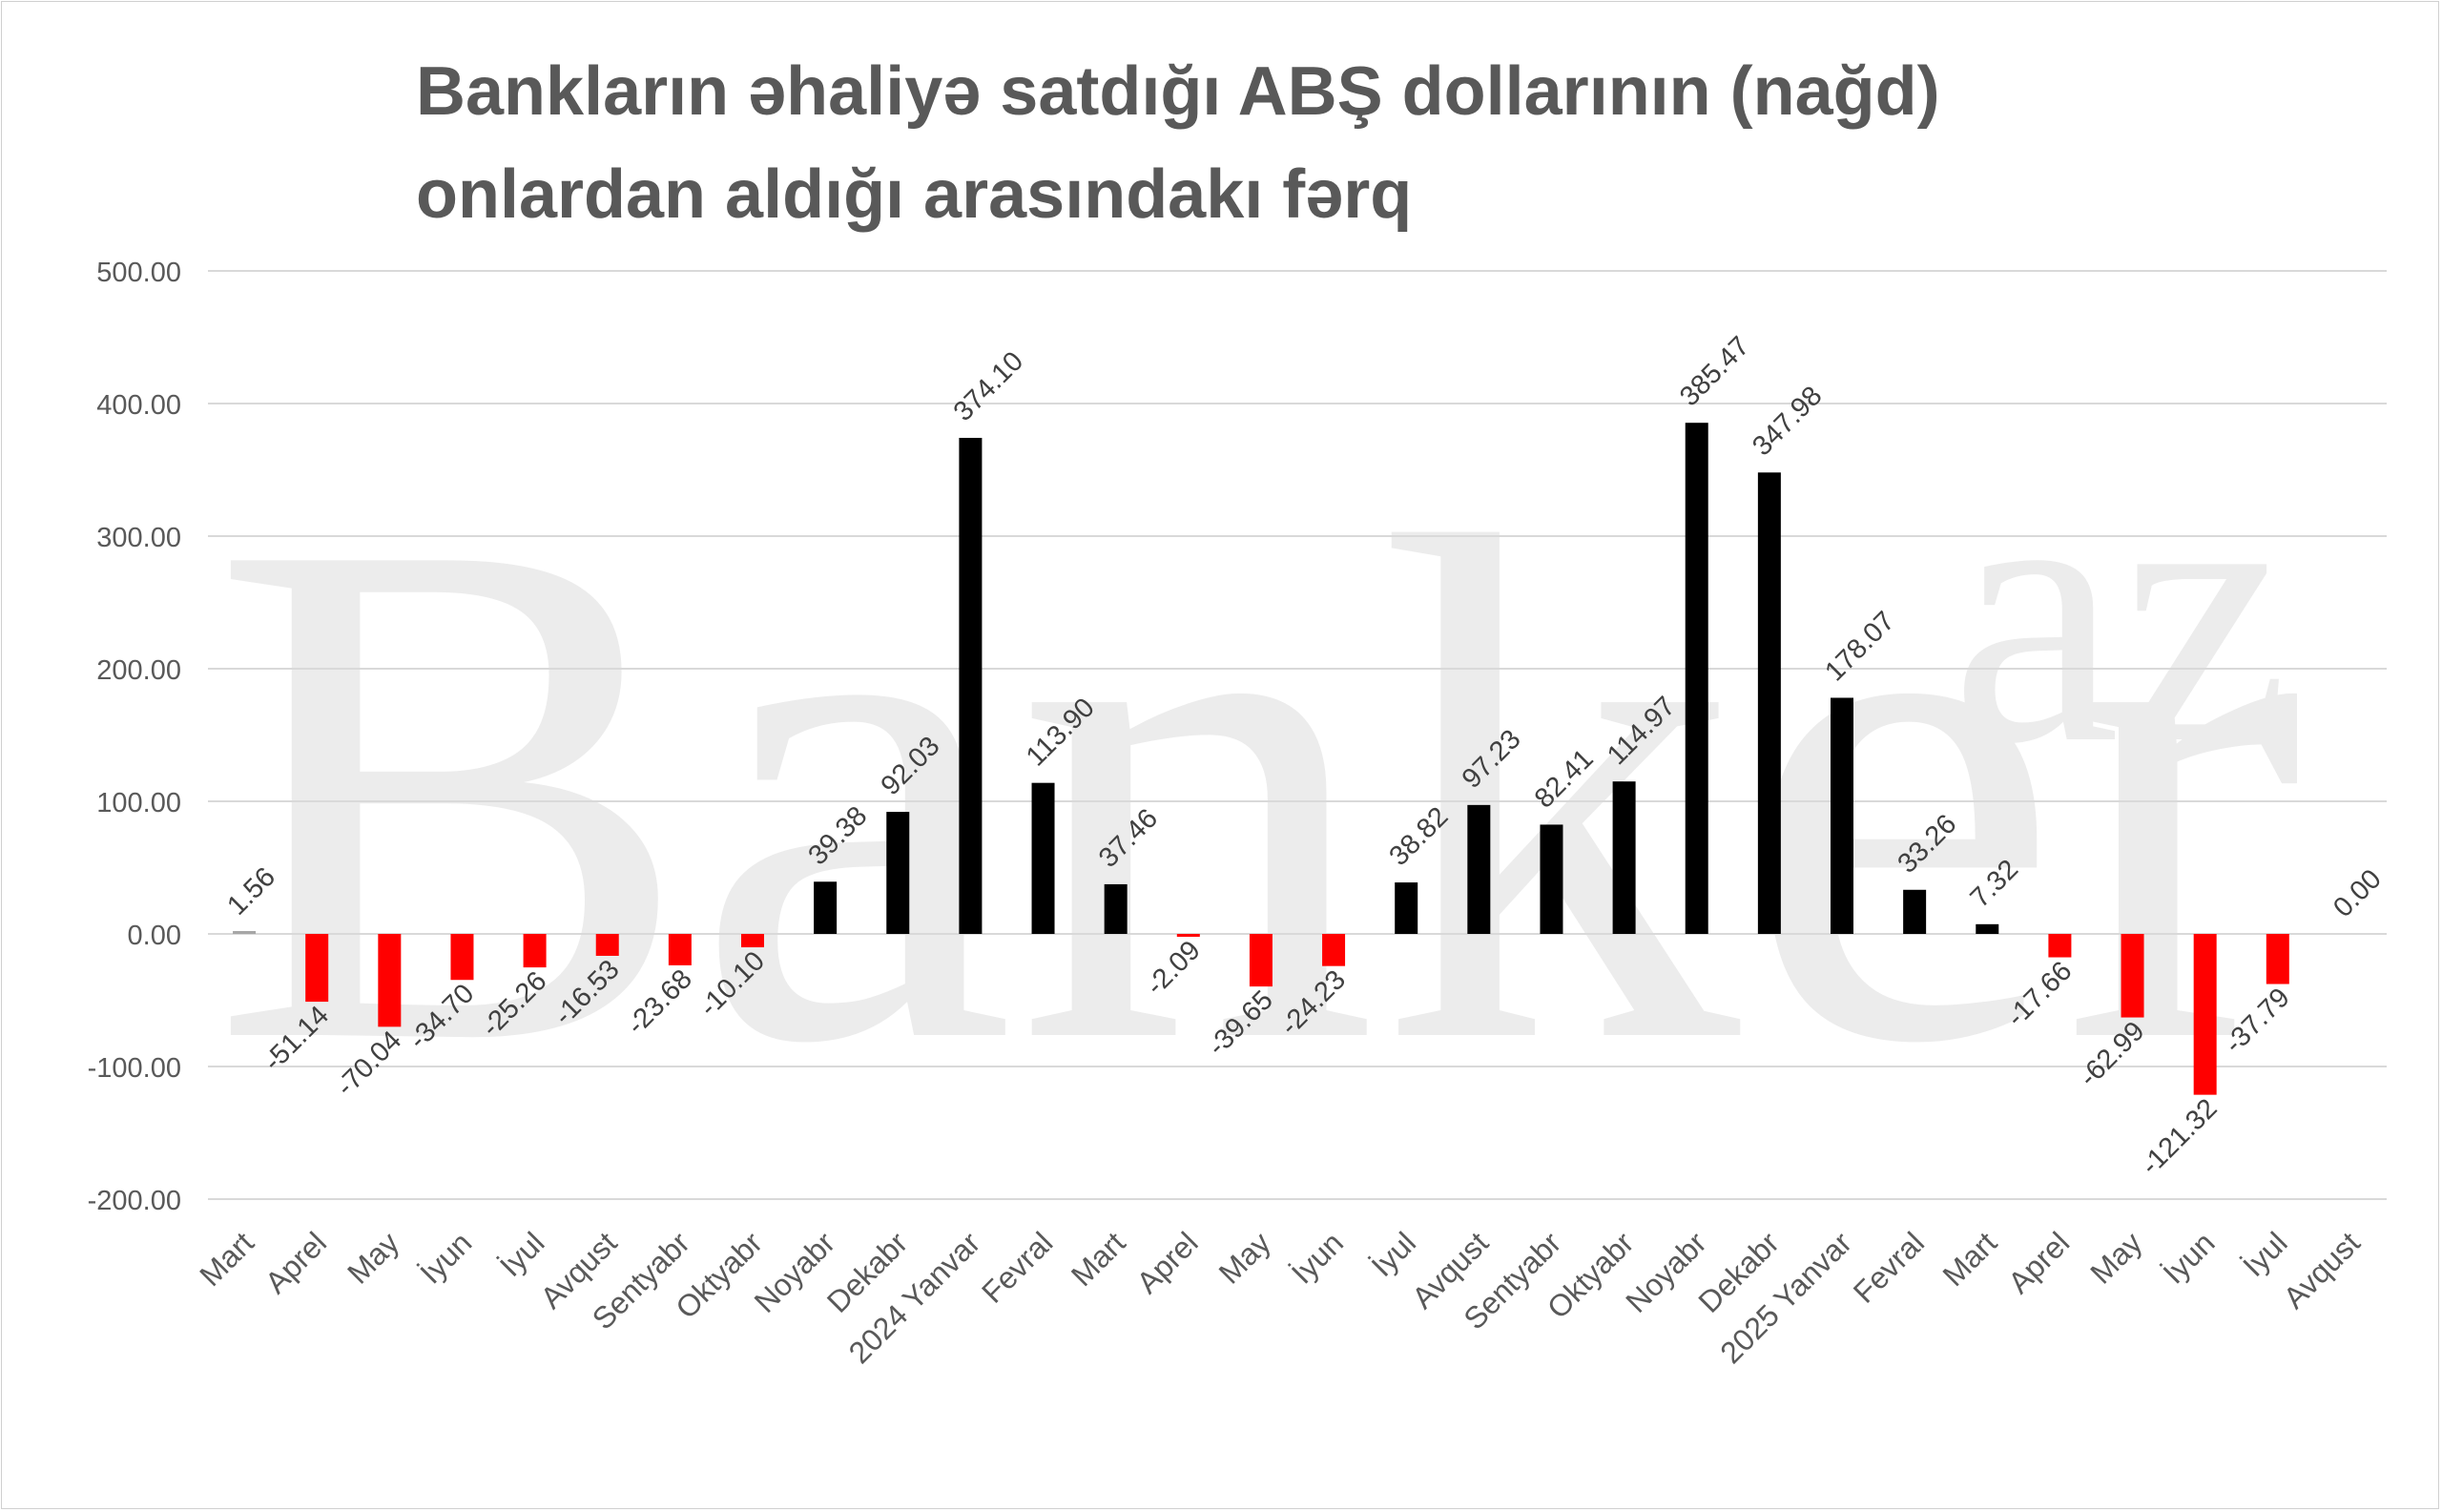 This screenshot has width=2442, height=1512. I want to click on y-tick-label: 300.00, so click(138, 538).